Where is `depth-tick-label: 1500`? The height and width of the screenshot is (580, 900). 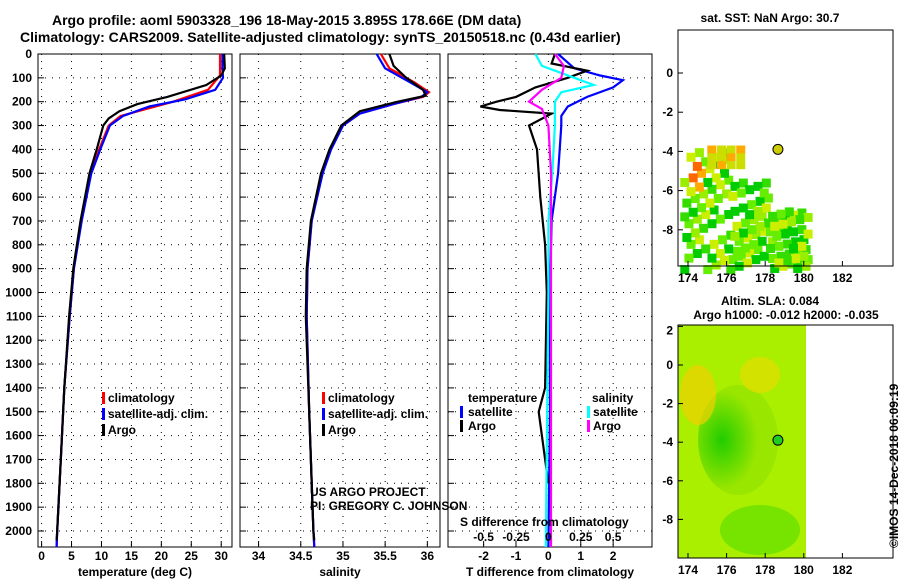 depth-tick-label: 1500 is located at coordinates (18, 412).